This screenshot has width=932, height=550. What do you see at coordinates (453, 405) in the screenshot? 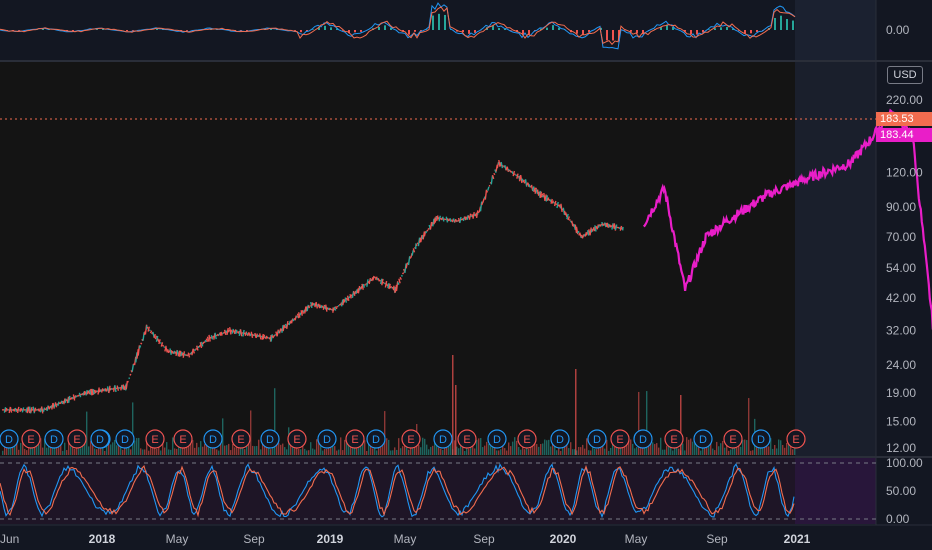
I see `volume-spike` at bounding box center [453, 405].